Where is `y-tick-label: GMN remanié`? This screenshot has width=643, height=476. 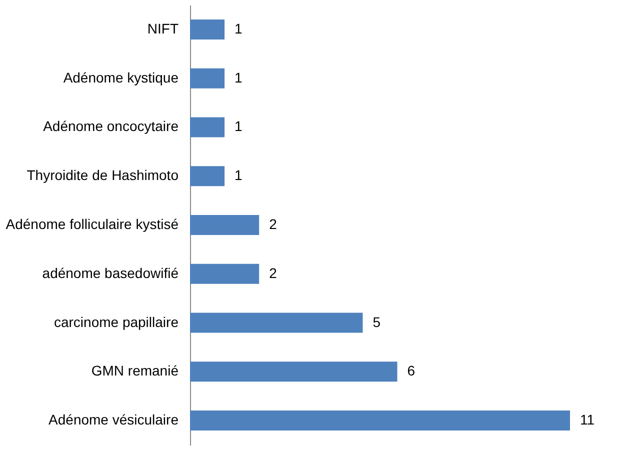
y-tick-label: GMN remanié is located at coordinates (135, 370).